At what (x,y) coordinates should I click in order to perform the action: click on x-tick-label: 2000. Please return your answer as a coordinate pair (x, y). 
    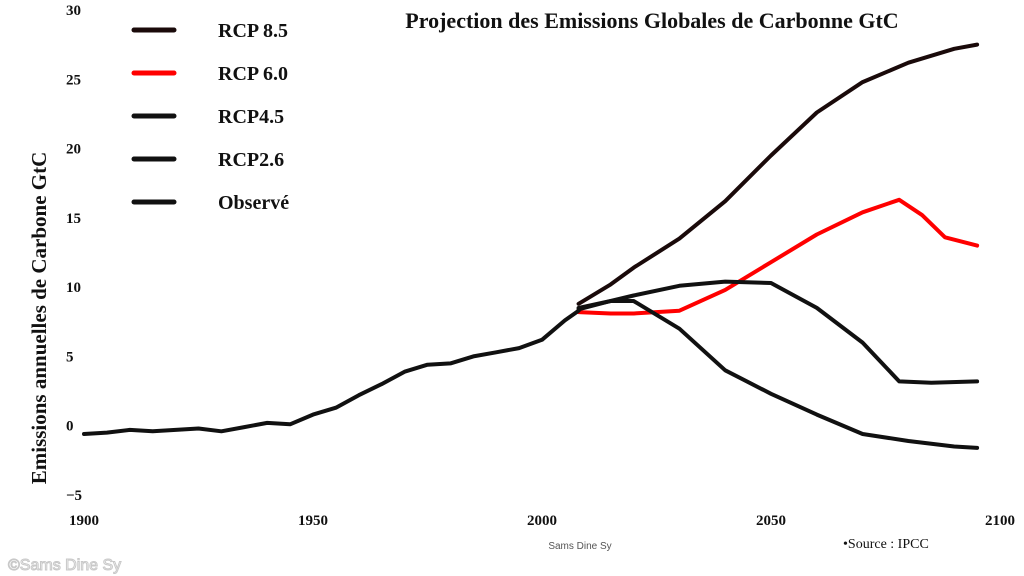
    Looking at the image, I should click on (542, 521).